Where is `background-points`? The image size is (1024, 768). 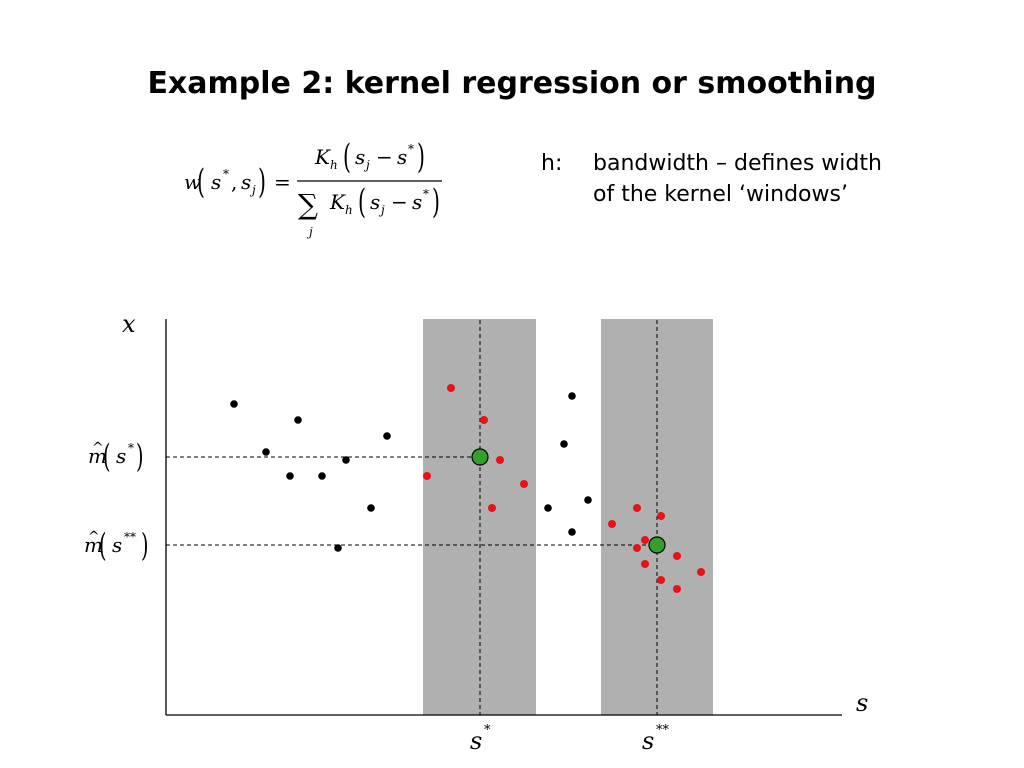
background-points is located at coordinates (411, 472).